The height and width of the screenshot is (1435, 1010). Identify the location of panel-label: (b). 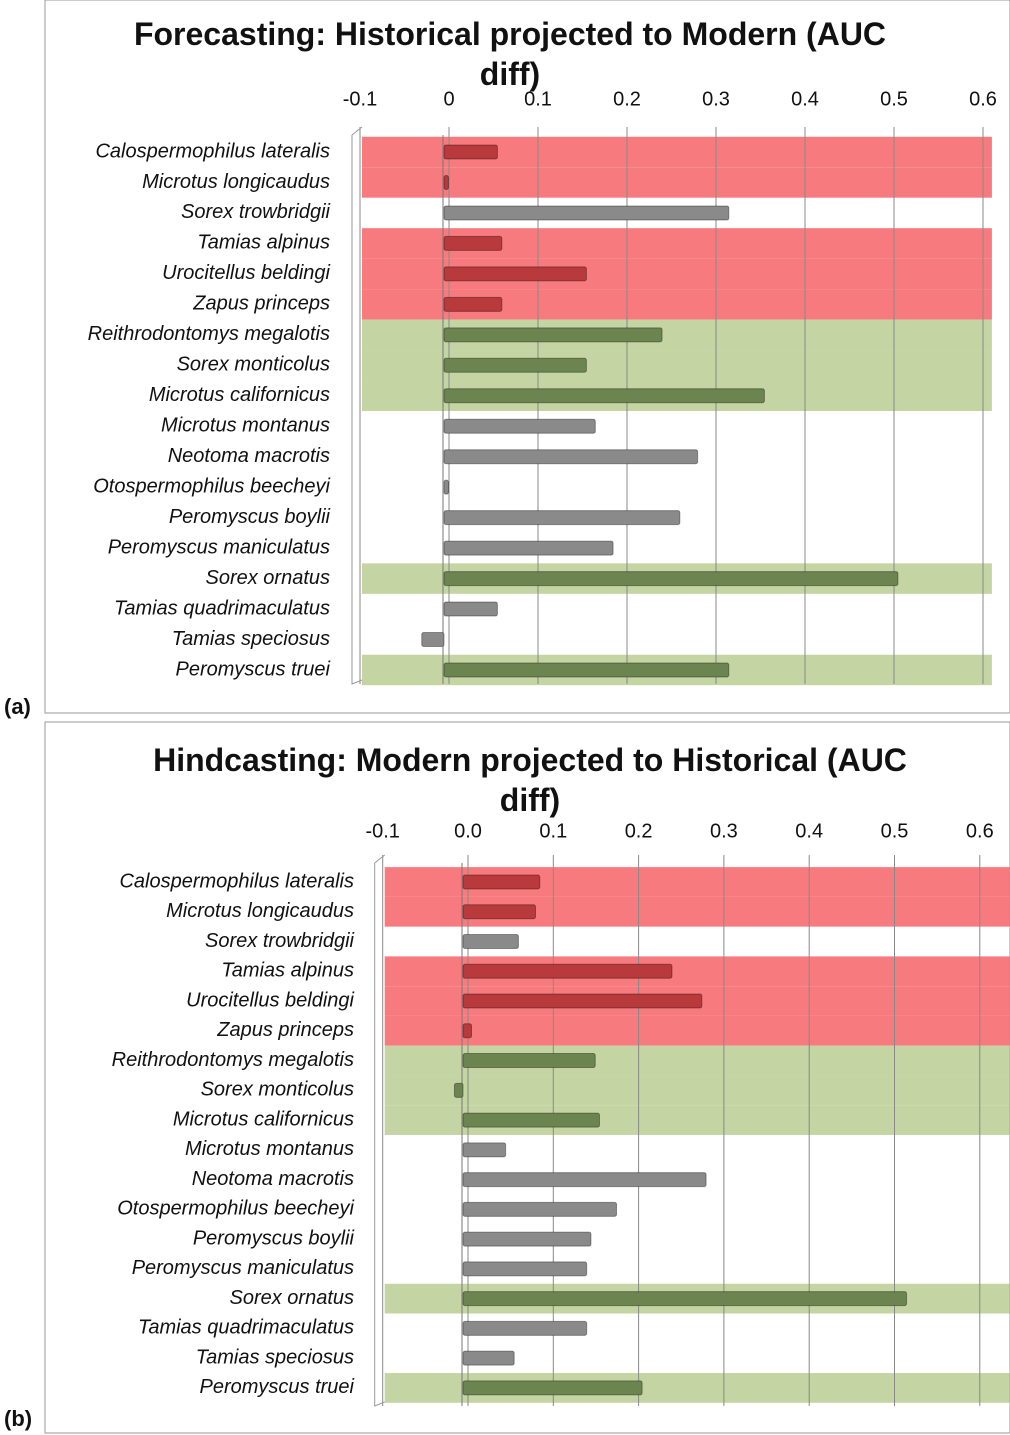
(18, 1418).